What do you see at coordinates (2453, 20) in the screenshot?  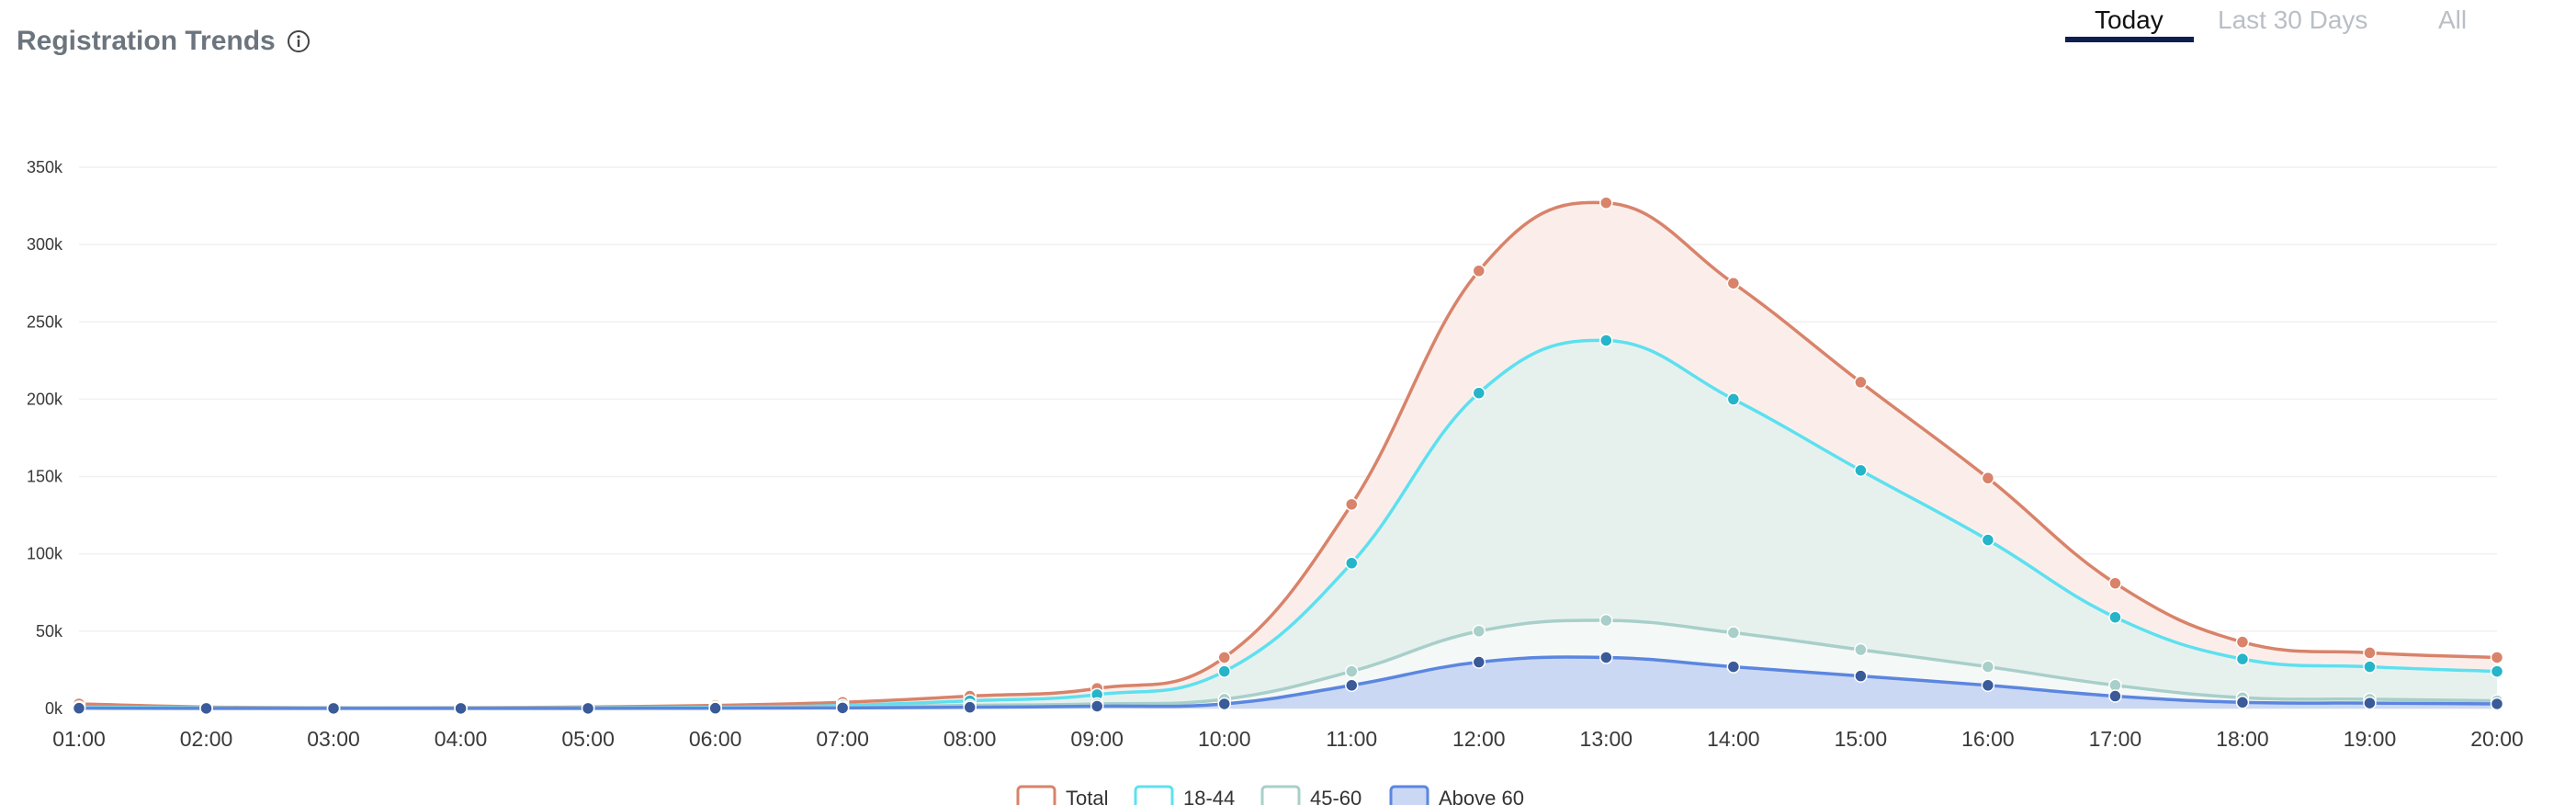 I see `tab-all: All` at bounding box center [2453, 20].